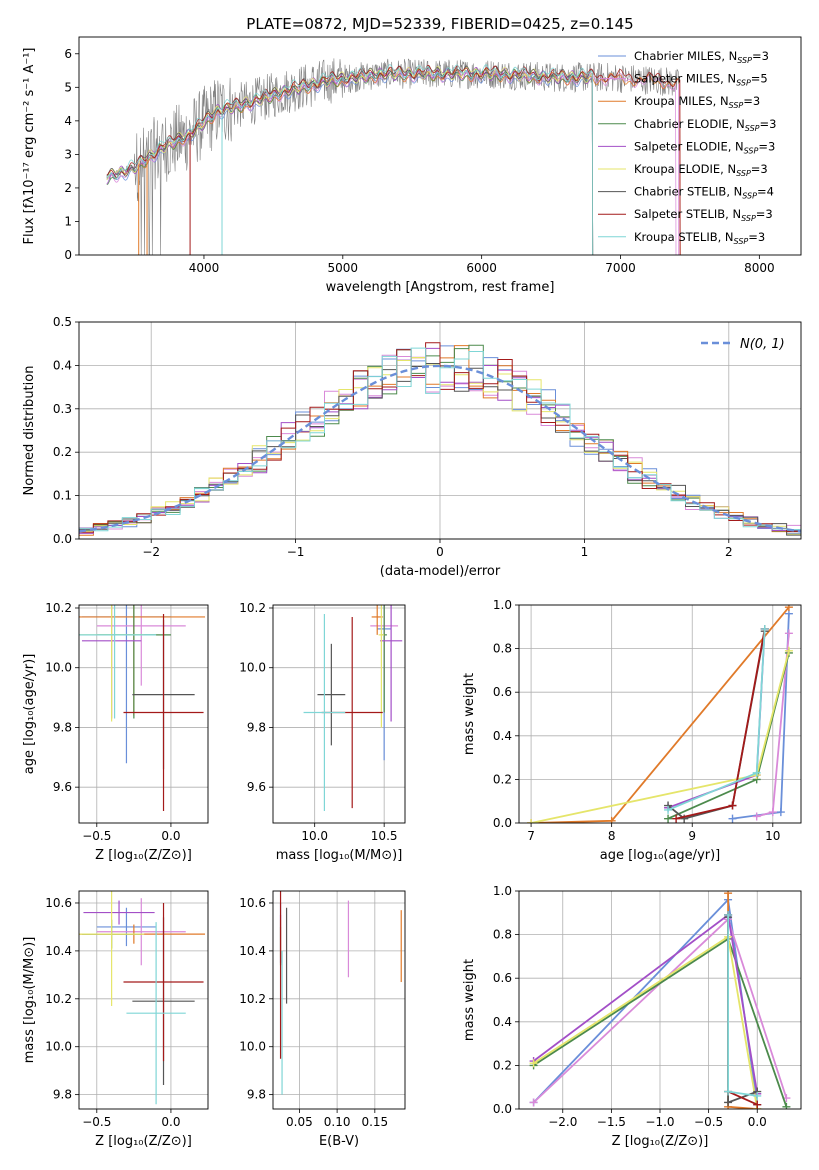 The height and width of the screenshot is (1170, 819). Describe the element at coordinates (151, 552) in the screenshot. I see `x-tick-label: −2` at that location.